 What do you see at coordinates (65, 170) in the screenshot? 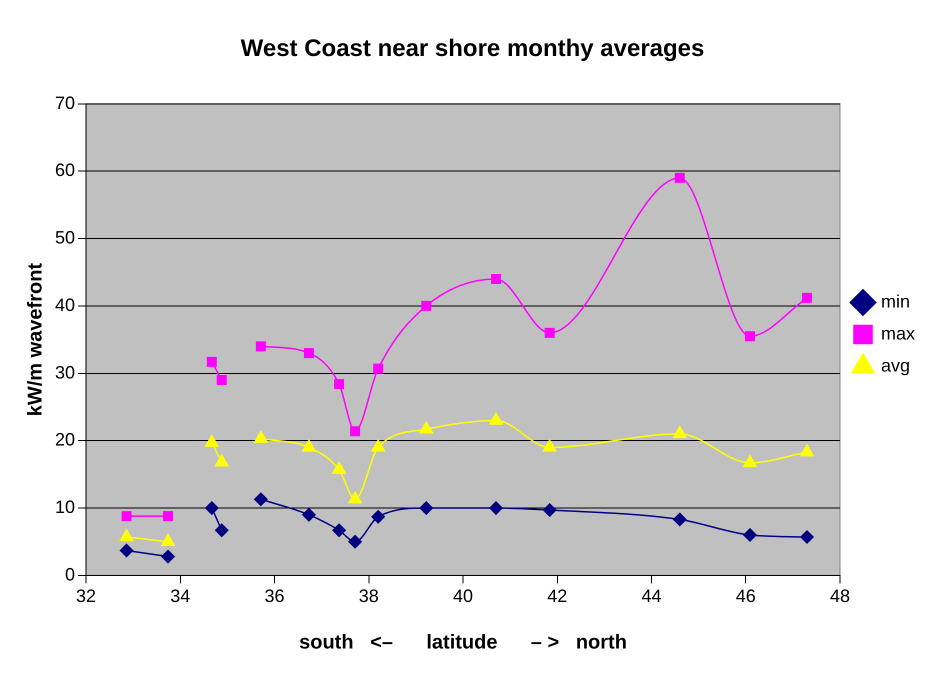
I see `y-tick-label: 60` at bounding box center [65, 170].